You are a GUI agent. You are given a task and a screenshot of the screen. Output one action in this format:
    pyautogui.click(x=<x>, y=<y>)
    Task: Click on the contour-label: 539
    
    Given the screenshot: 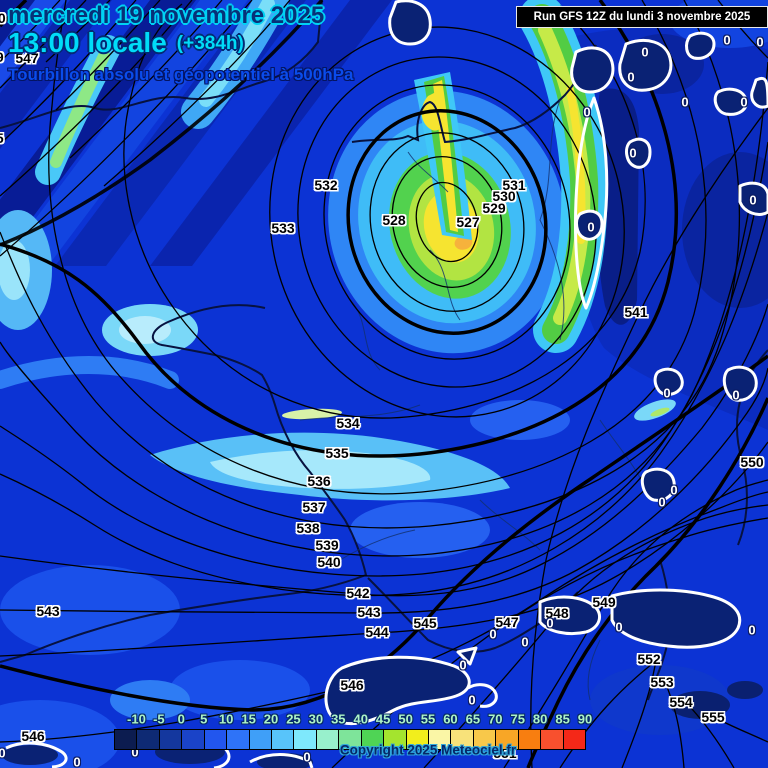 What is the action you would take?
    pyautogui.click(x=327, y=545)
    